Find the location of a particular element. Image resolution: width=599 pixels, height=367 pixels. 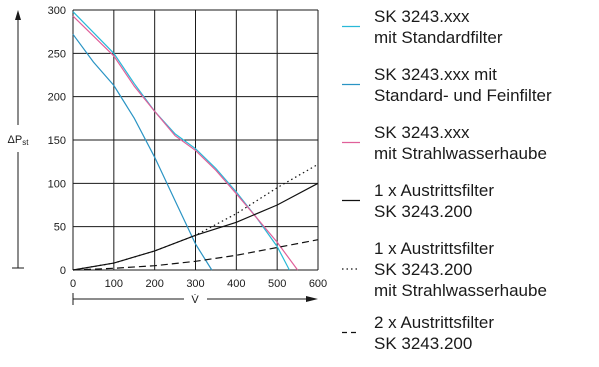

x-tick-label: 100 is located at coordinates (114, 284).